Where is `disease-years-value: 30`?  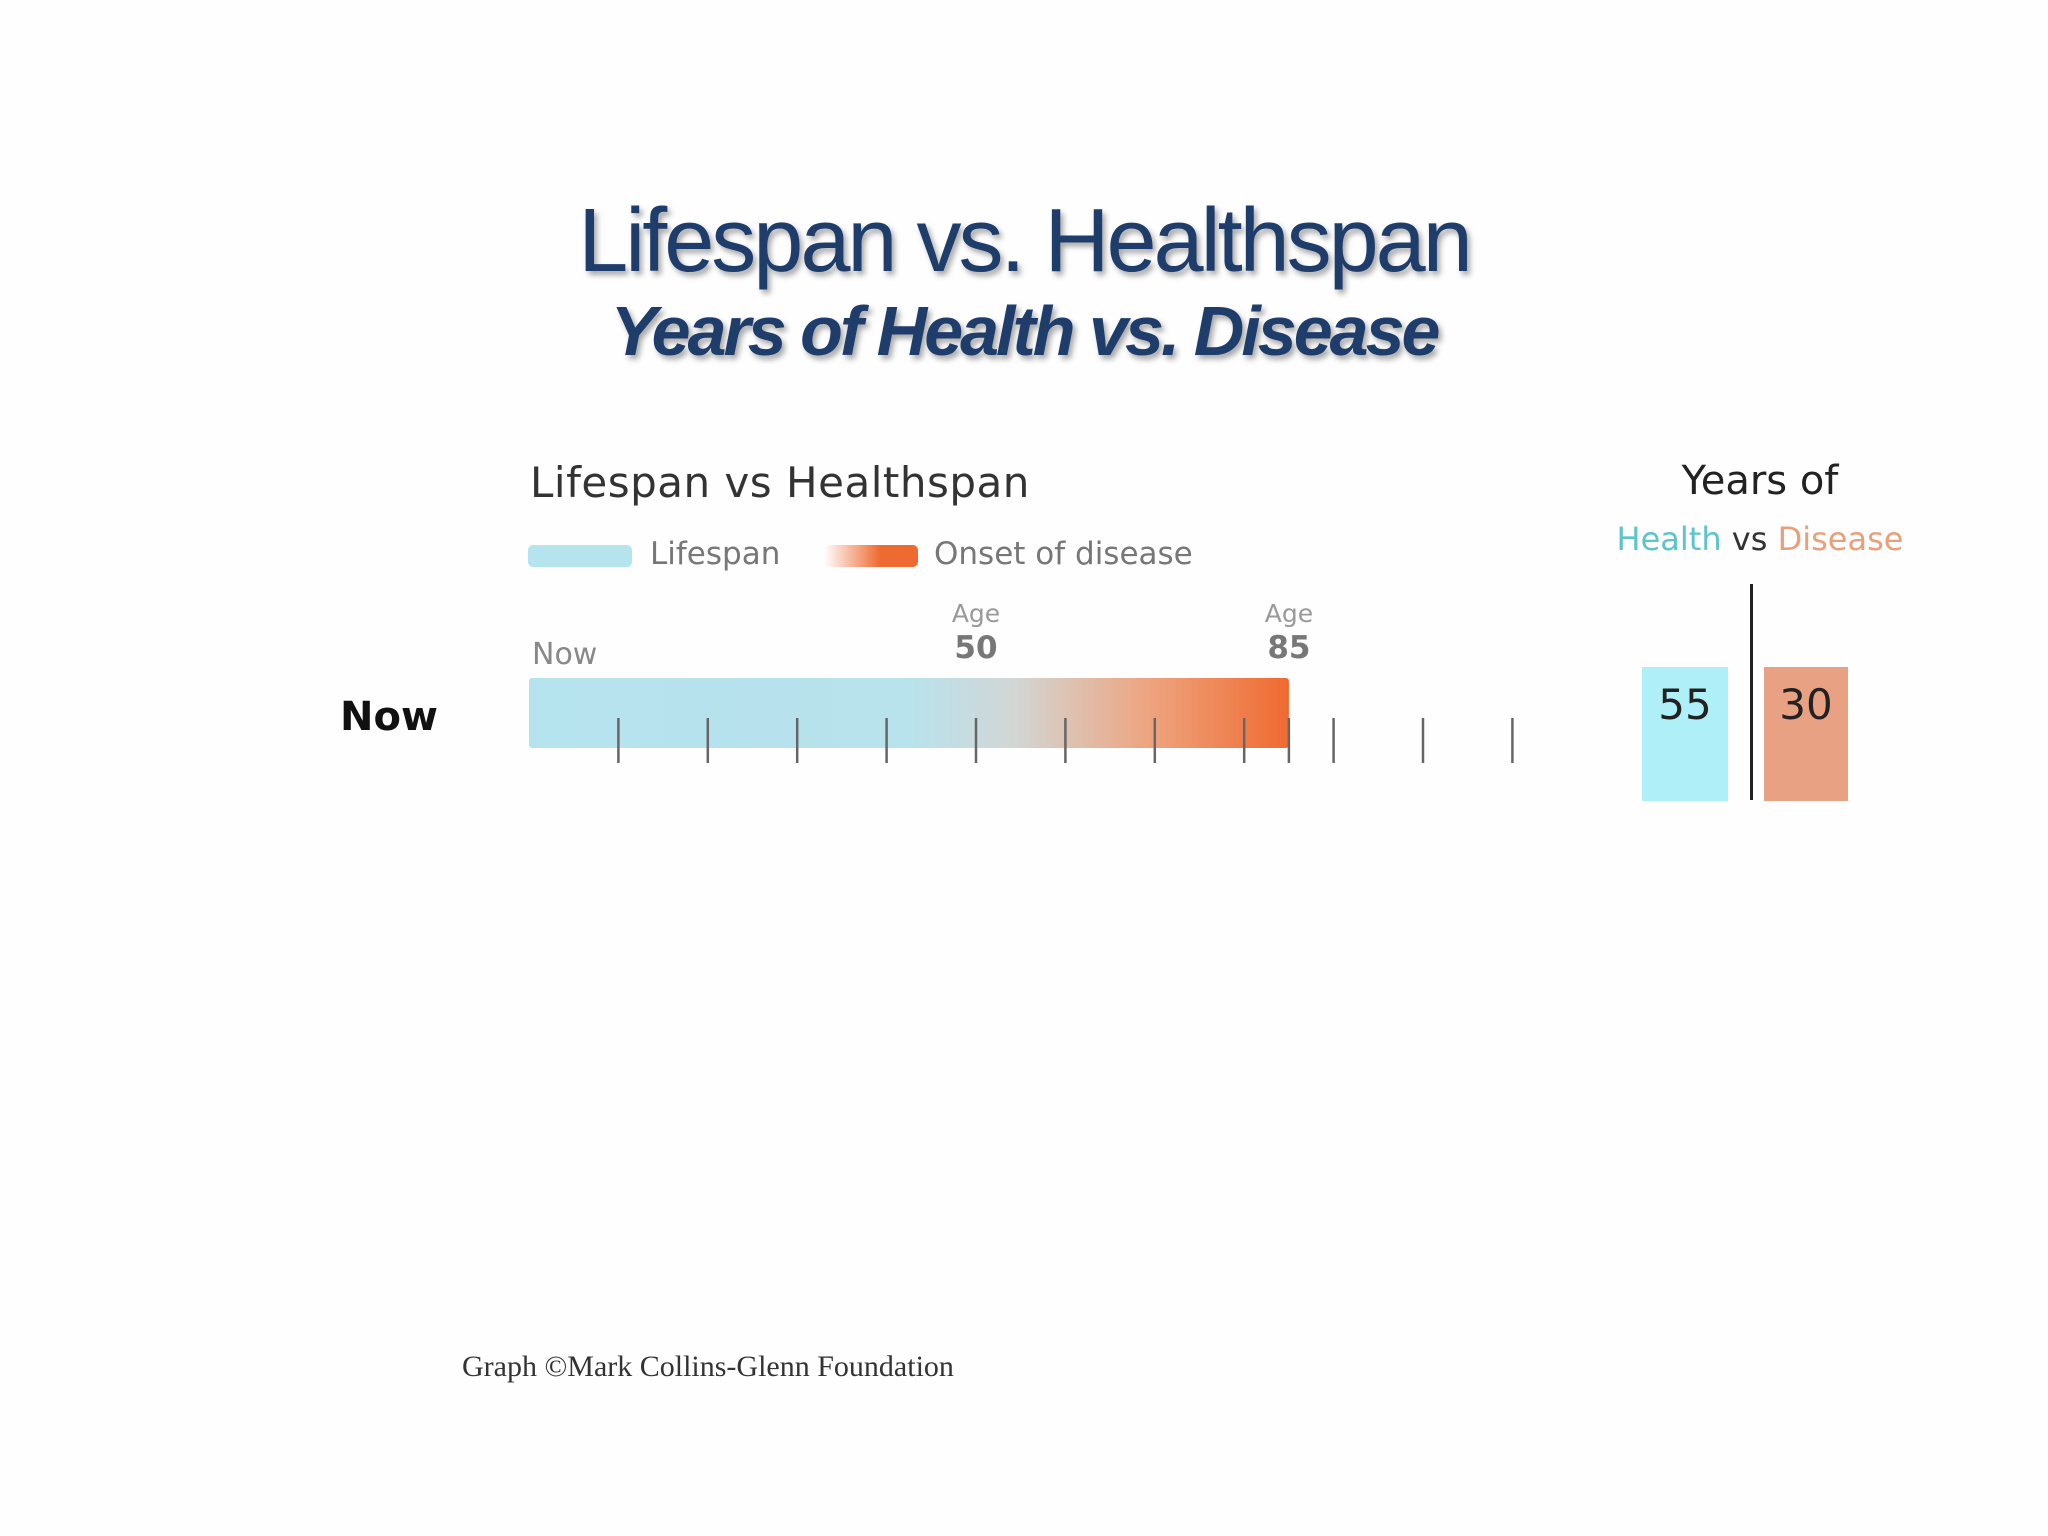 disease-years-value: 30 is located at coordinates (1806, 704).